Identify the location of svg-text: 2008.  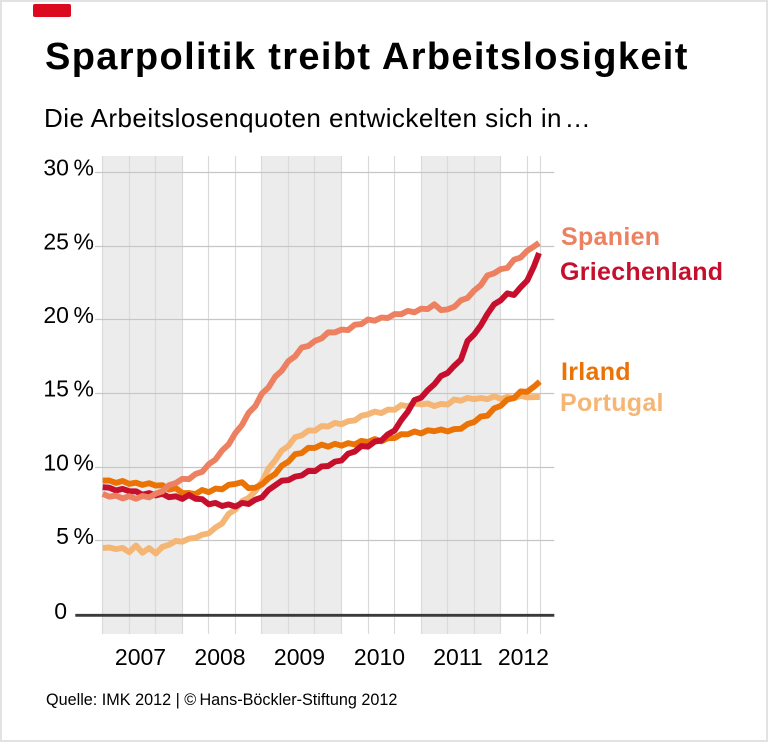
(219, 657).